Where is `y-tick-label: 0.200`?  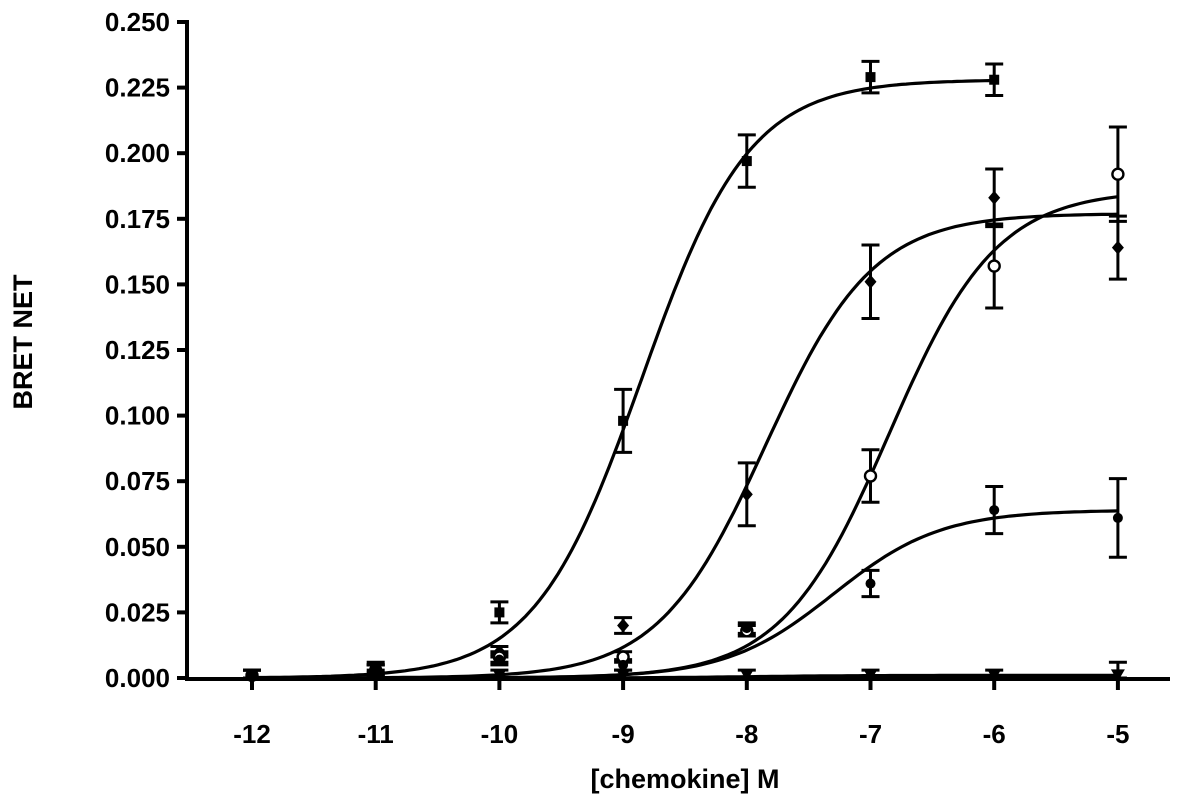
y-tick-label: 0.200 is located at coordinates (137, 153).